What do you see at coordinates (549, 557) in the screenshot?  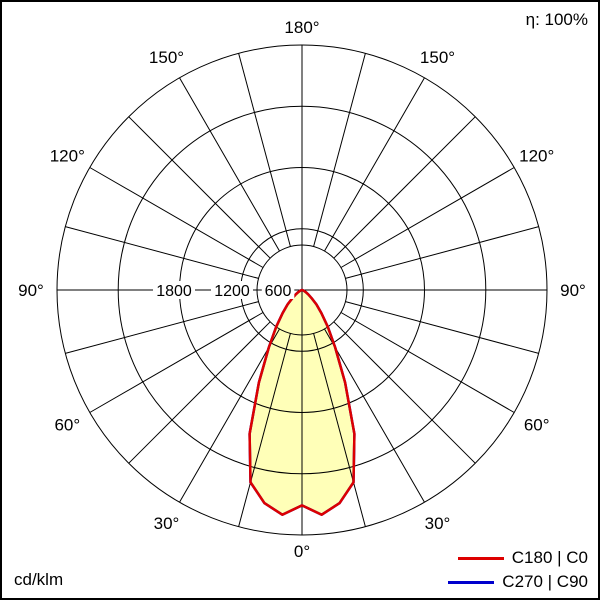 I see `legend-label-c180-c0: C180 | C0` at bounding box center [549, 557].